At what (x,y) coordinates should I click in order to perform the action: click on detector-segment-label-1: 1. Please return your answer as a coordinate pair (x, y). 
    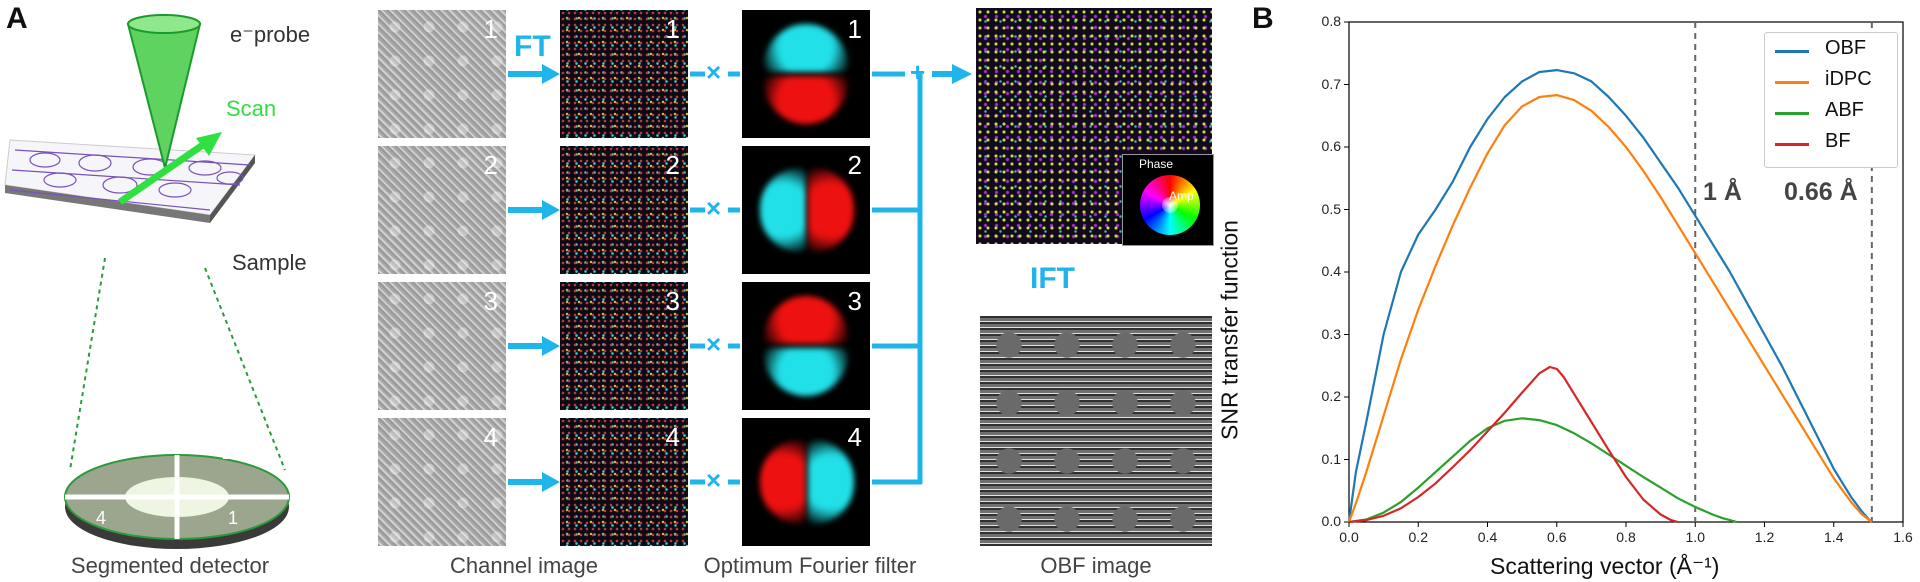
    Looking at the image, I should click on (233, 518).